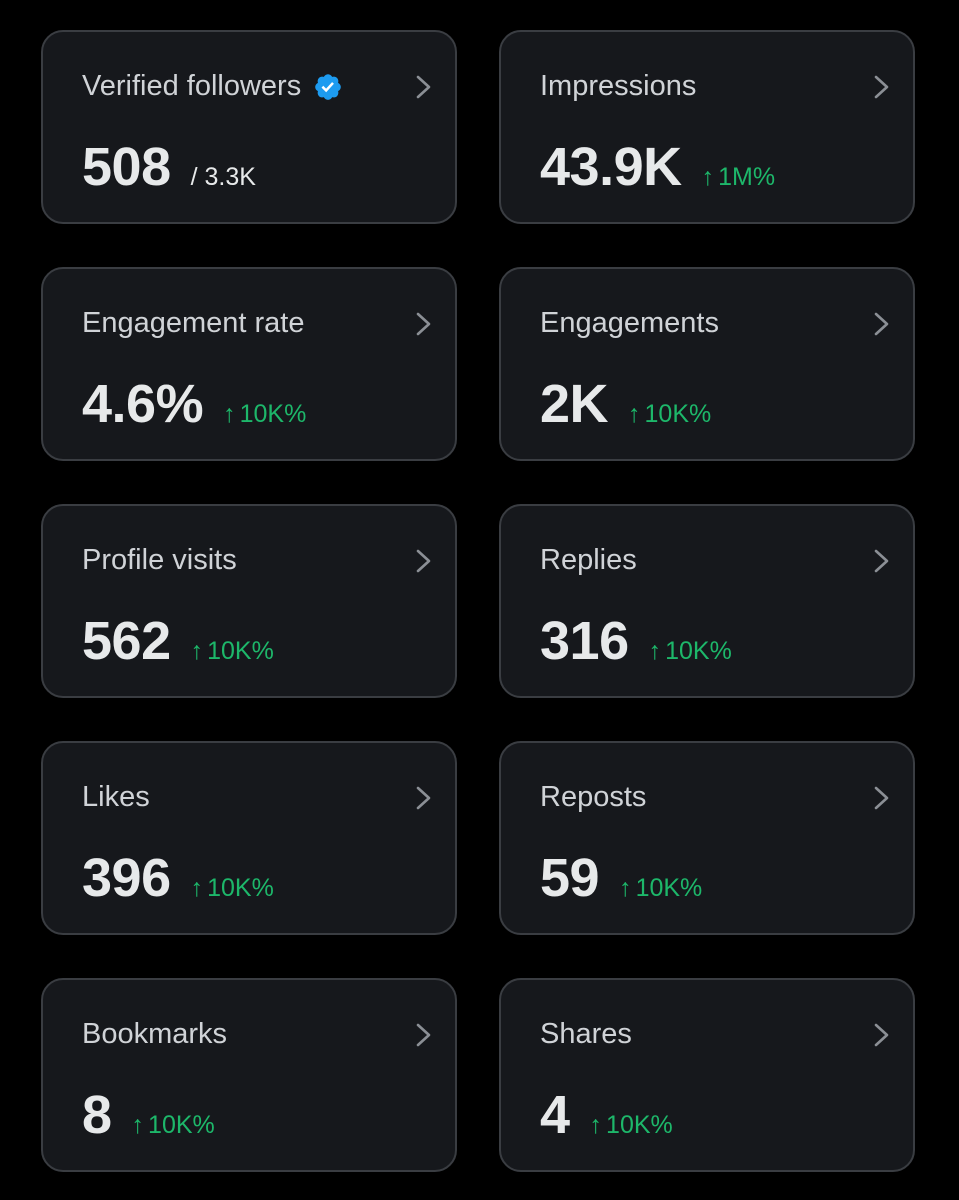 This screenshot has width=959, height=1200. Describe the element at coordinates (126, 641) in the screenshot. I see `card-value: 562` at that location.